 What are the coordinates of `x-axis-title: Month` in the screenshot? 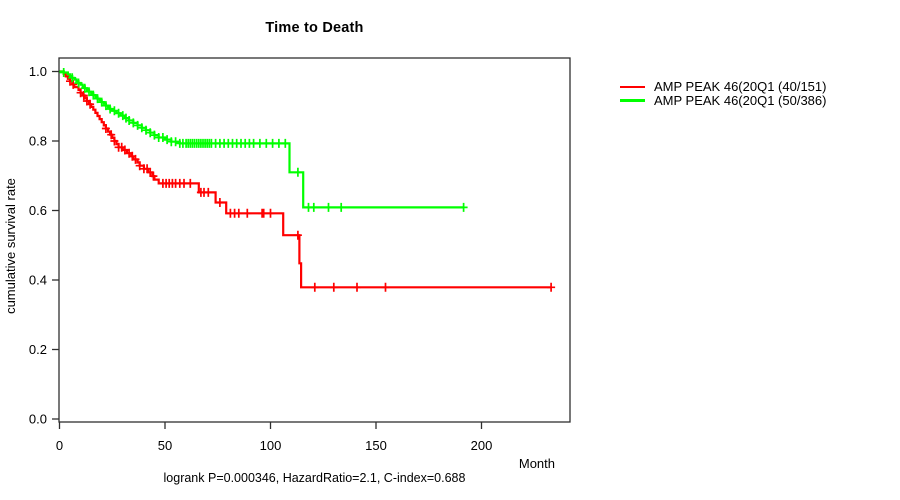 It's located at (536, 463).